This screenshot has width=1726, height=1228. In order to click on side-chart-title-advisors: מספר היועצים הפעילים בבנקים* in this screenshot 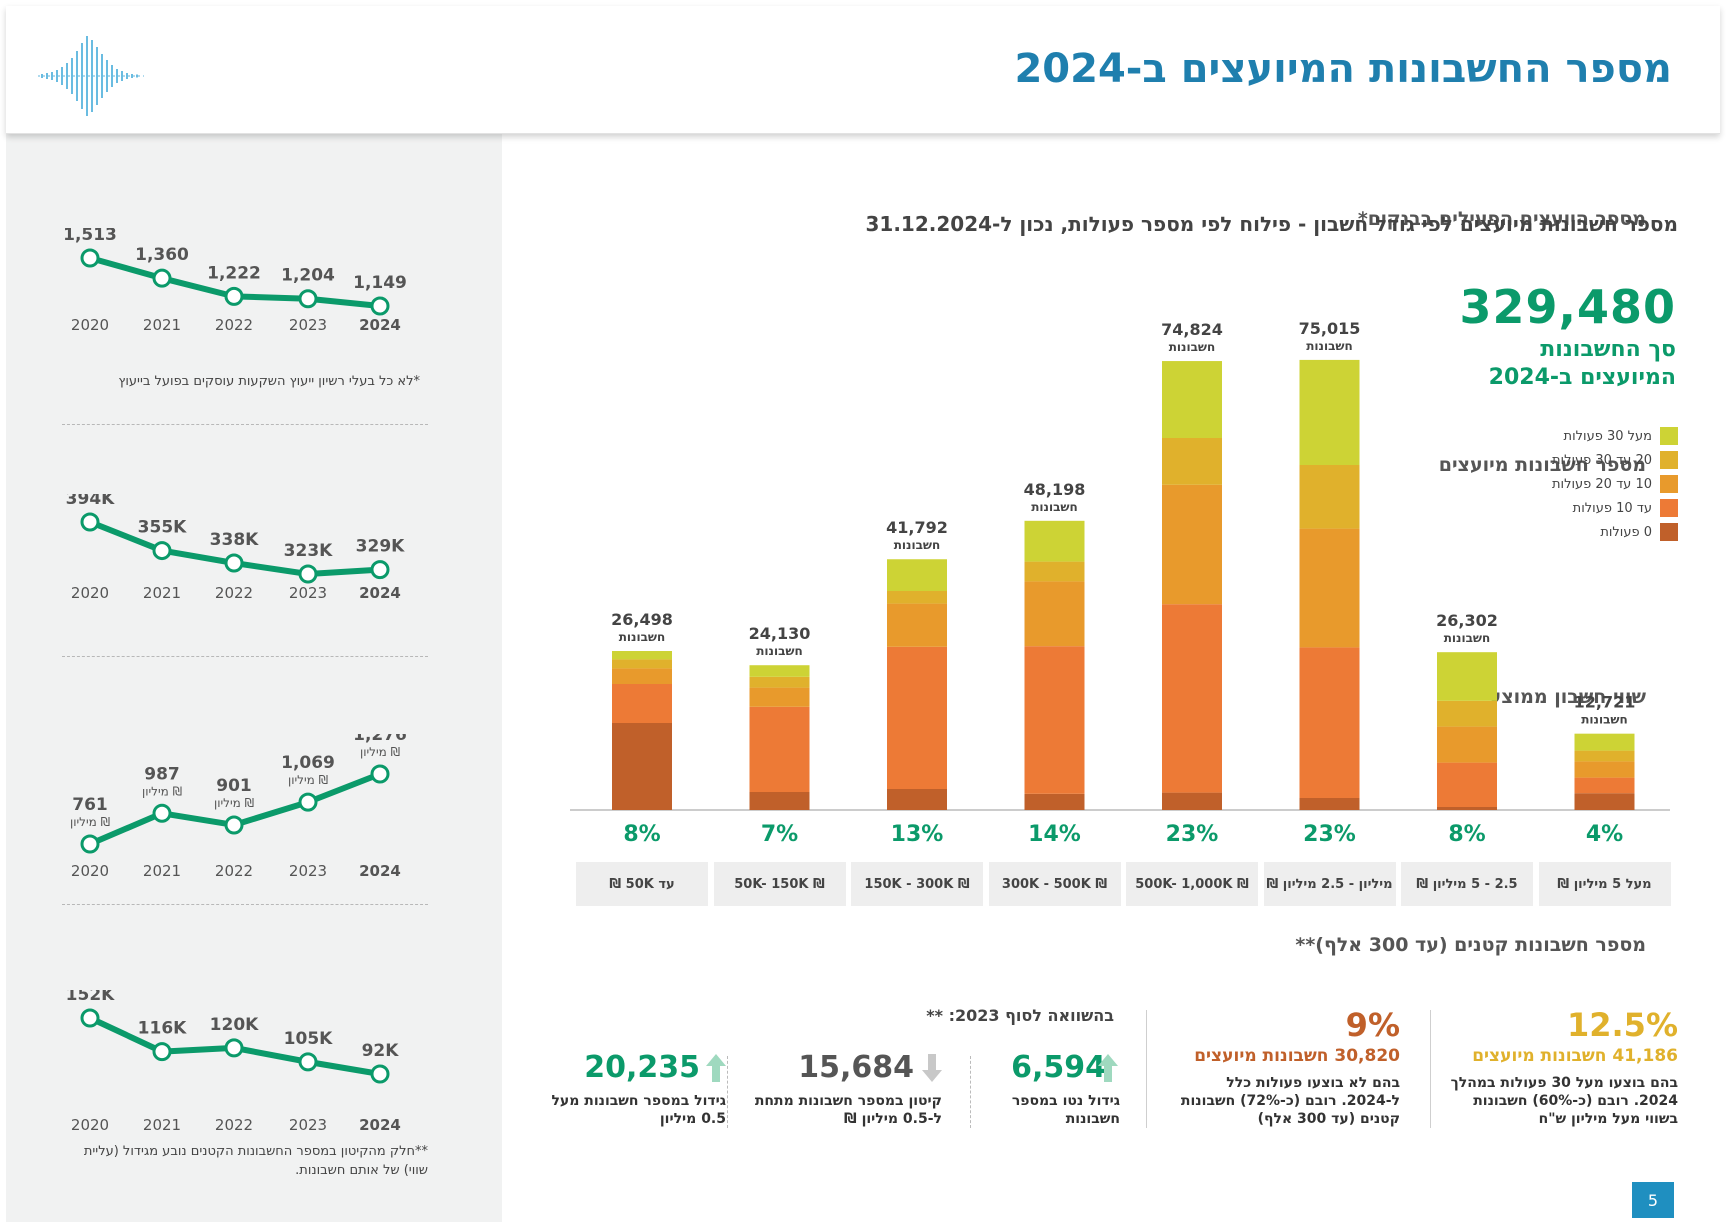, I will do `click(1501, 219)`.